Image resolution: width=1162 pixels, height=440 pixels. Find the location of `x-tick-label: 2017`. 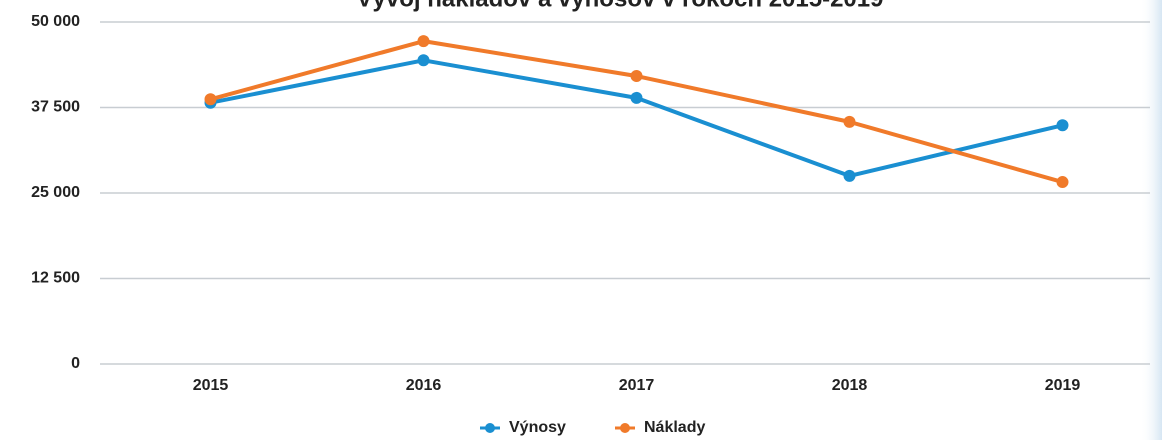

x-tick-label: 2017 is located at coordinates (637, 385).